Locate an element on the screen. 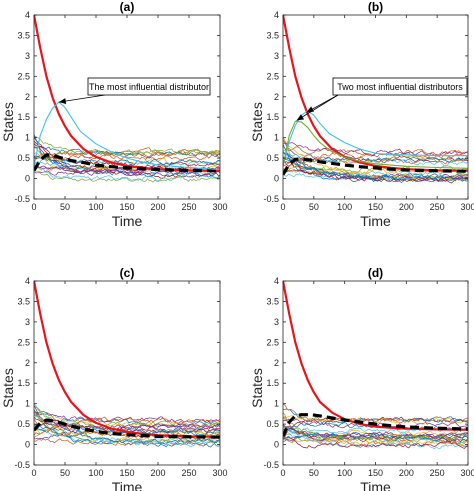 This screenshot has width=474, height=491. panel-title: (d) is located at coordinates (375, 273).